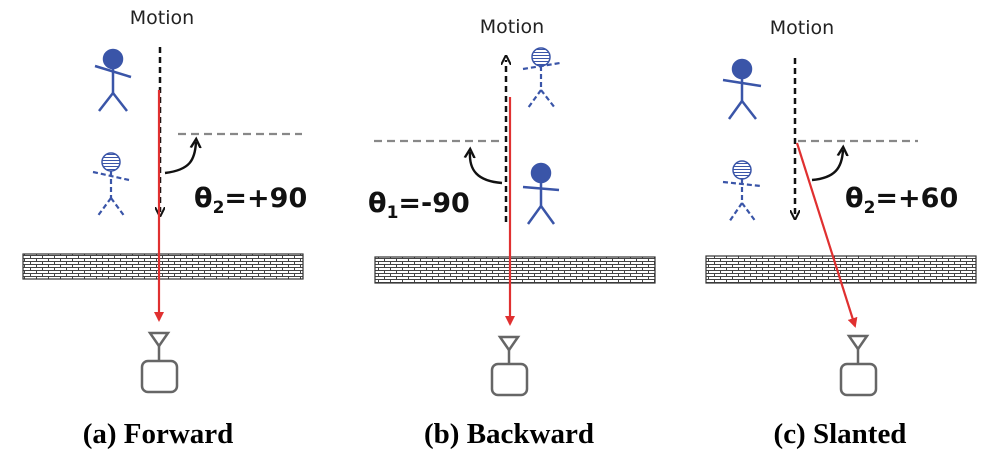 This screenshot has height=461, width=1001. I want to click on angle-label-forward: θ2=+90, so click(250, 200).